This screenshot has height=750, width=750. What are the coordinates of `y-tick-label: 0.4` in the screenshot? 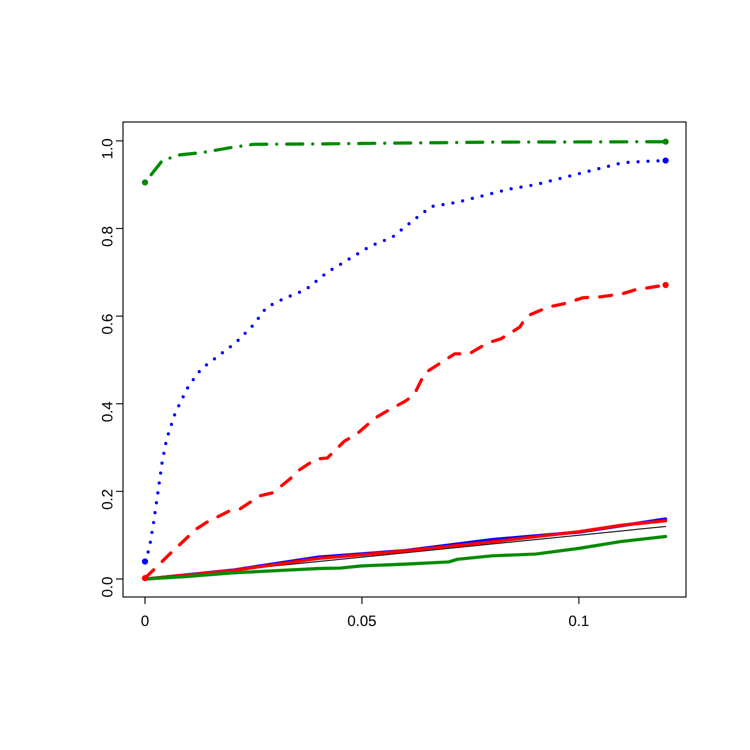 It's located at (107, 412).